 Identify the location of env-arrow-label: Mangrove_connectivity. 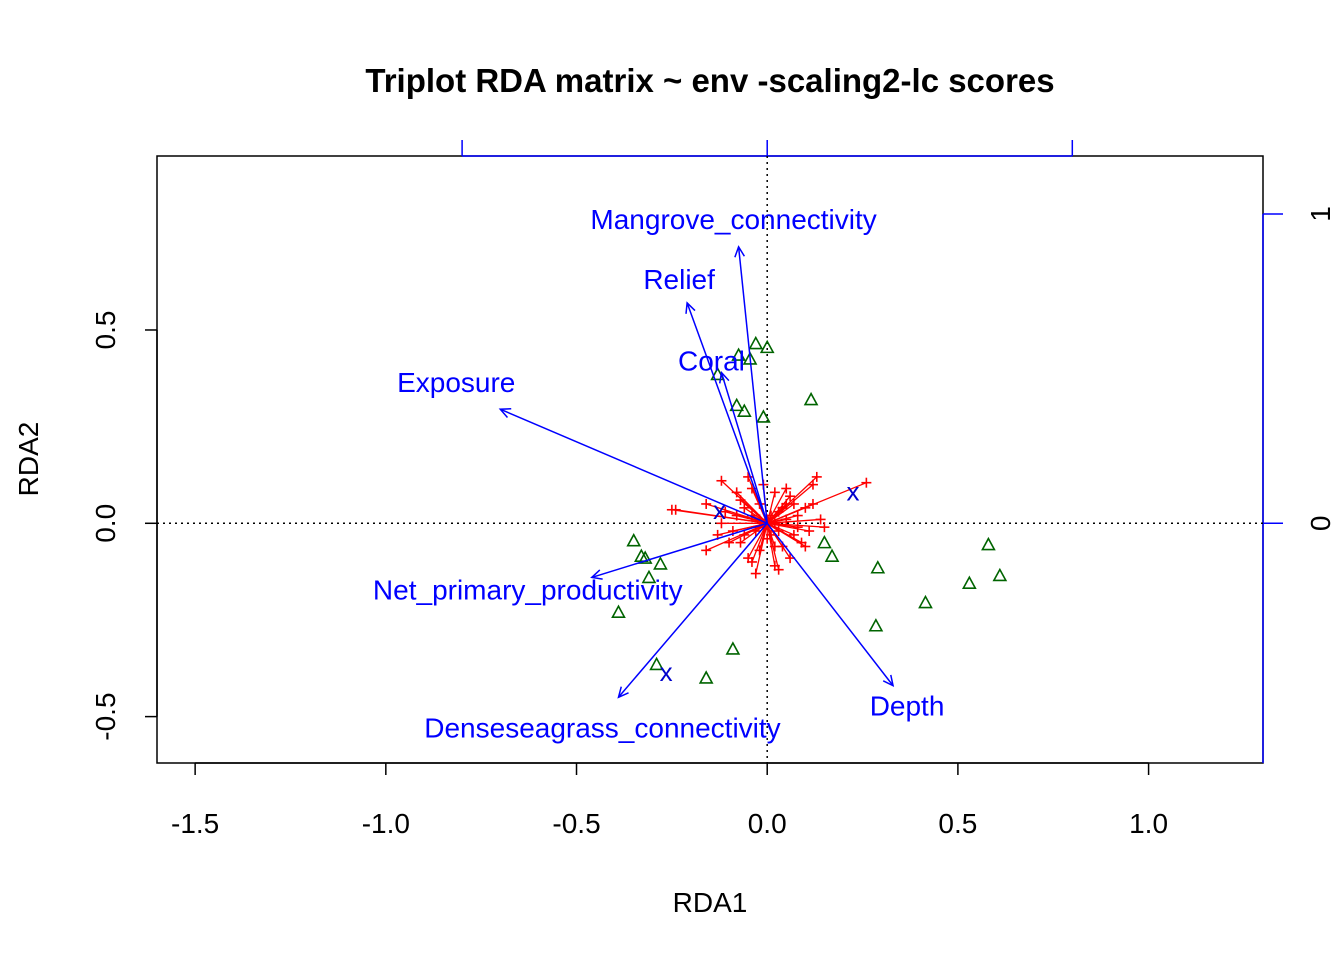
(733, 219).